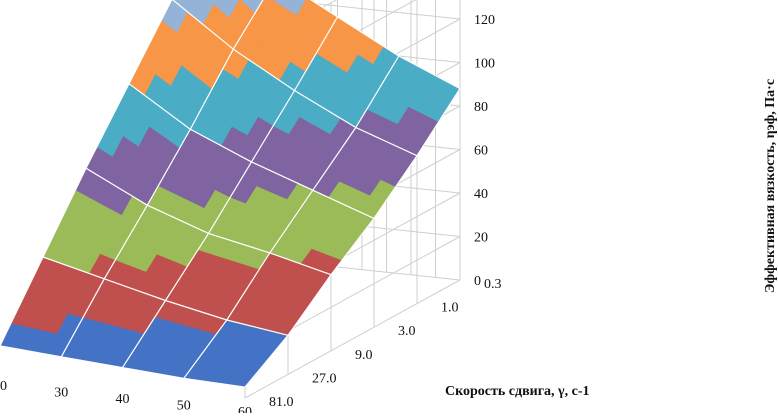 This screenshot has height=418, width=778. What do you see at coordinates (123, 399) in the screenshot?
I see `temperature-tick-label: 40` at bounding box center [123, 399].